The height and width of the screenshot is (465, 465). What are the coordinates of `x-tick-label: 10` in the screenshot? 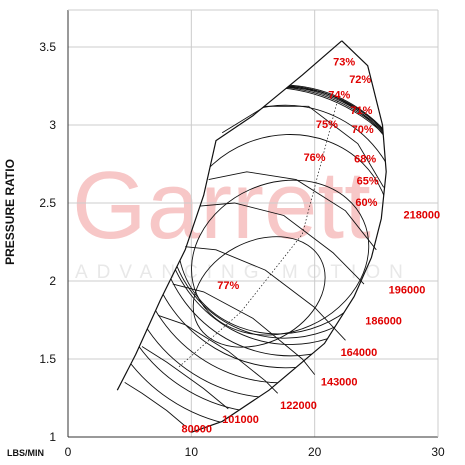 It's located at (192, 452).